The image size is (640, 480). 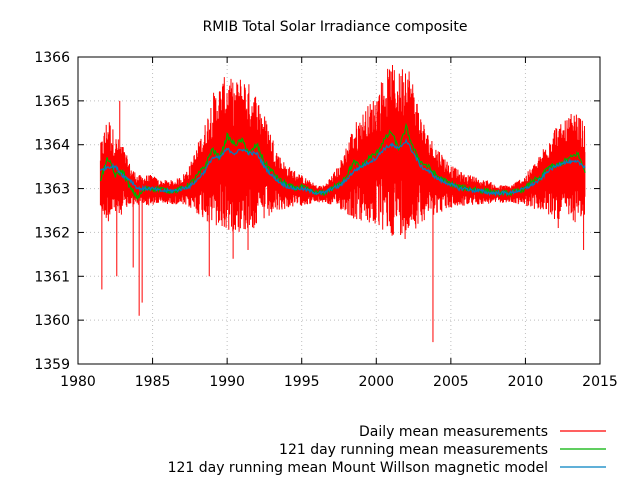 I want to click on x-tick-label: 2005, so click(x=451, y=382).